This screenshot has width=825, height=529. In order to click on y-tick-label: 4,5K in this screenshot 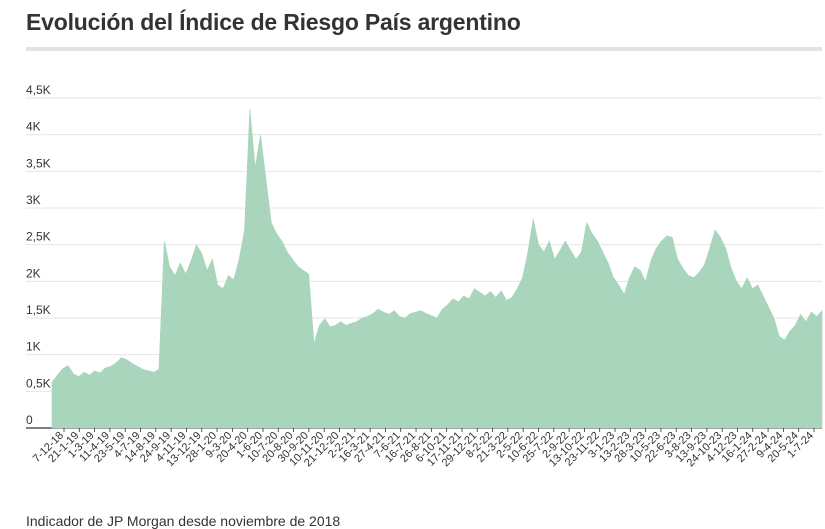, I will do `click(38, 90)`.